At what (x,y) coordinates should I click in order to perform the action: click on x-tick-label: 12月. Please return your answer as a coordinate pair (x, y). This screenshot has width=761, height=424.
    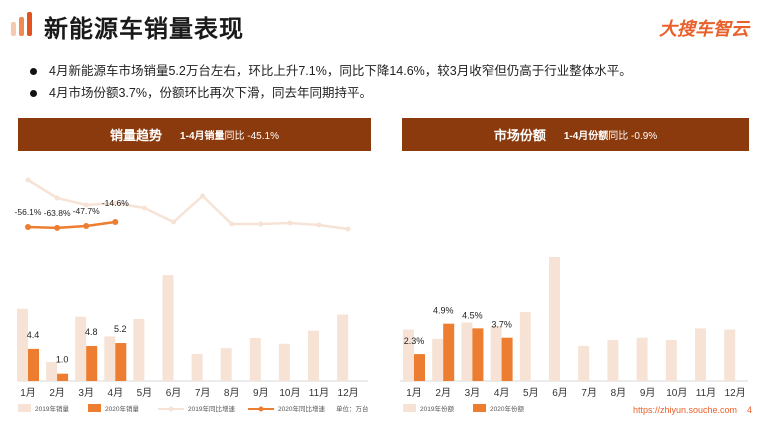
    Looking at the image, I should click on (348, 393).